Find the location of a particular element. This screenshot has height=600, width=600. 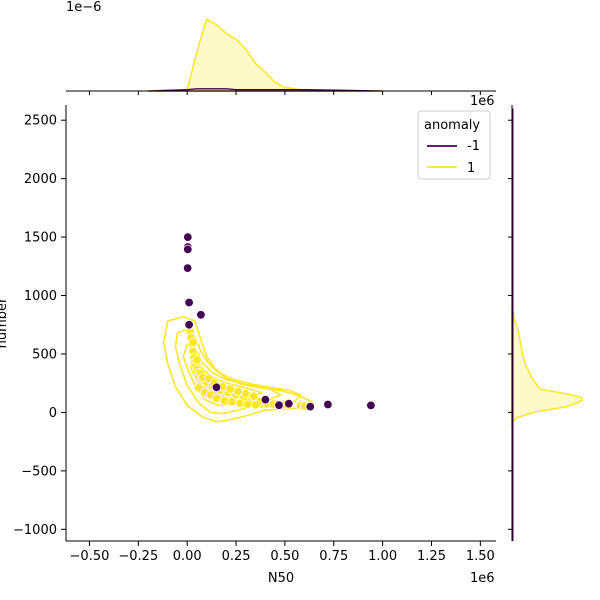

right-marginal-kde is located at coordinates (545, 323).